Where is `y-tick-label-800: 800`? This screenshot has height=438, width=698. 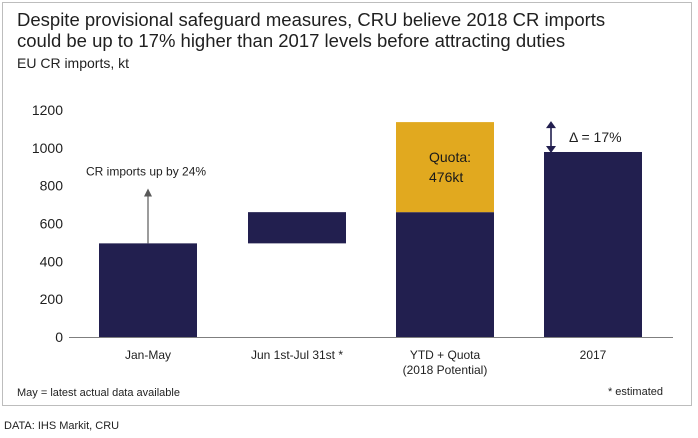 y-tick-label-800: 800 is located at coordinates (52, 186).